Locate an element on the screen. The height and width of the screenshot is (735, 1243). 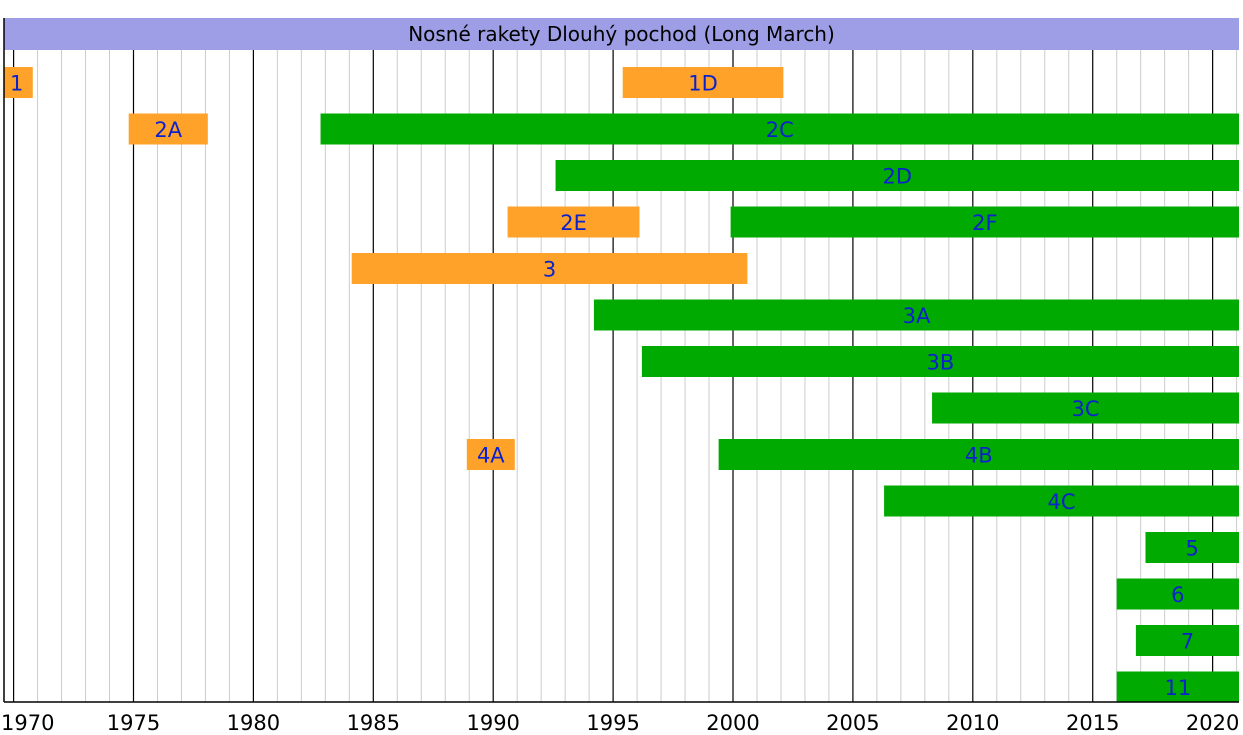
bar-label: 2C is located at coordinates (780, 130).